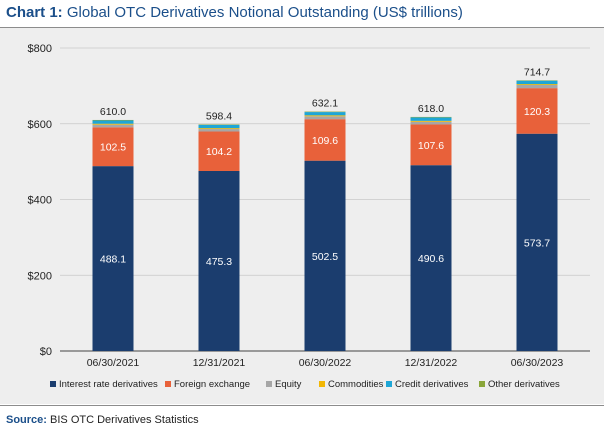 This screenshot has height=439, width=604. I want to click on total-label: 618.0, so click(431, 109).